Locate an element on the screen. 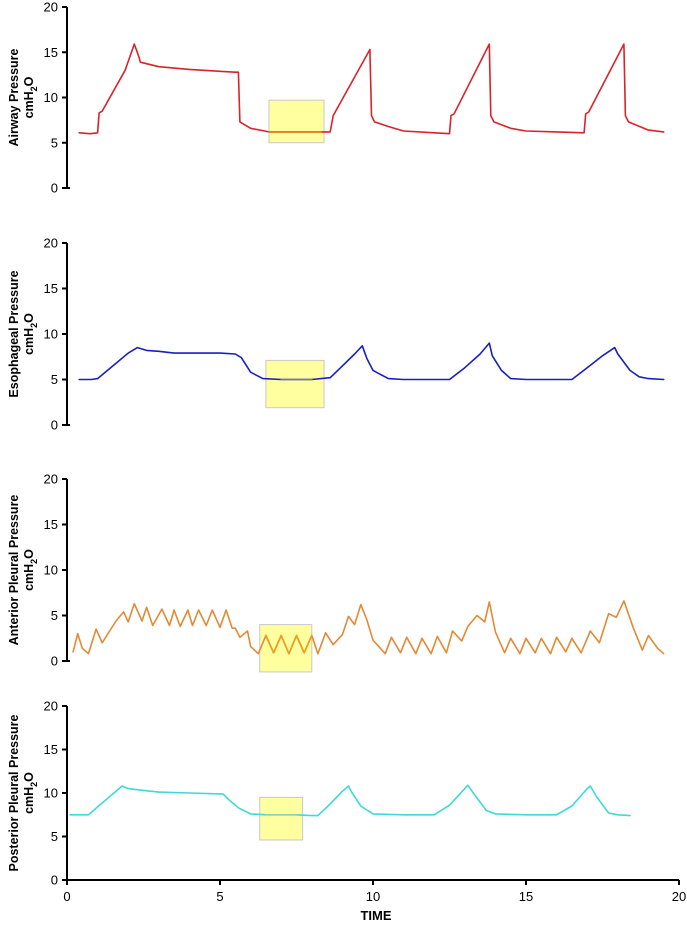 The width and height of the screenshot is (687, 925). y-axis-title: Anterior Pleural PressurecmH2O is located at coordinates (23, 570).